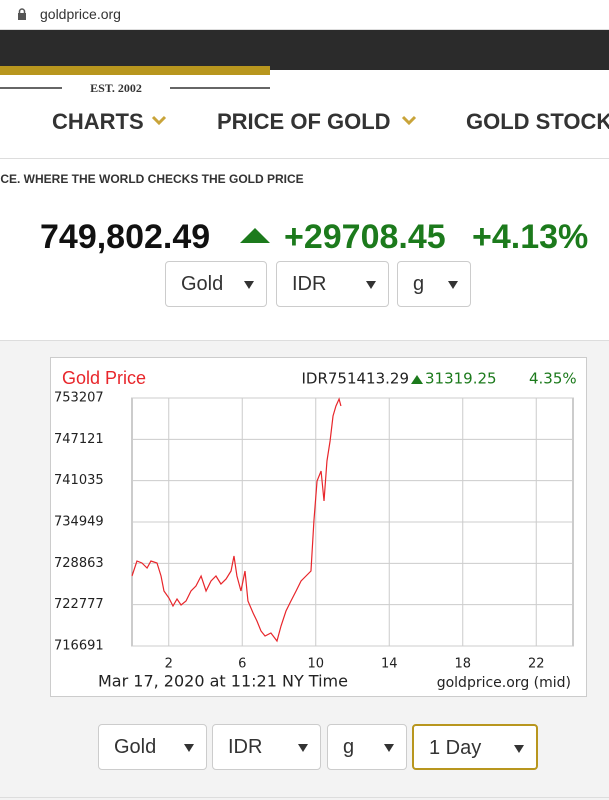  I want to click on chart-timestamp: Mar 17, 2020 at 11:21 NY Time, so click(223, 681).